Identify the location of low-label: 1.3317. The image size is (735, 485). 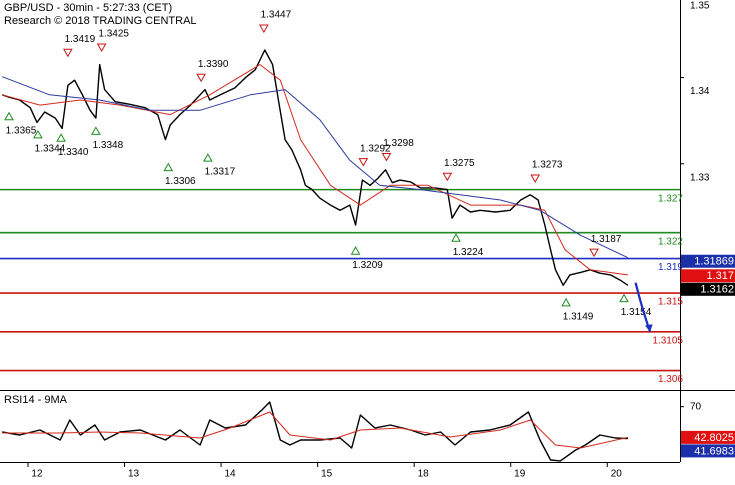
(220, 172).